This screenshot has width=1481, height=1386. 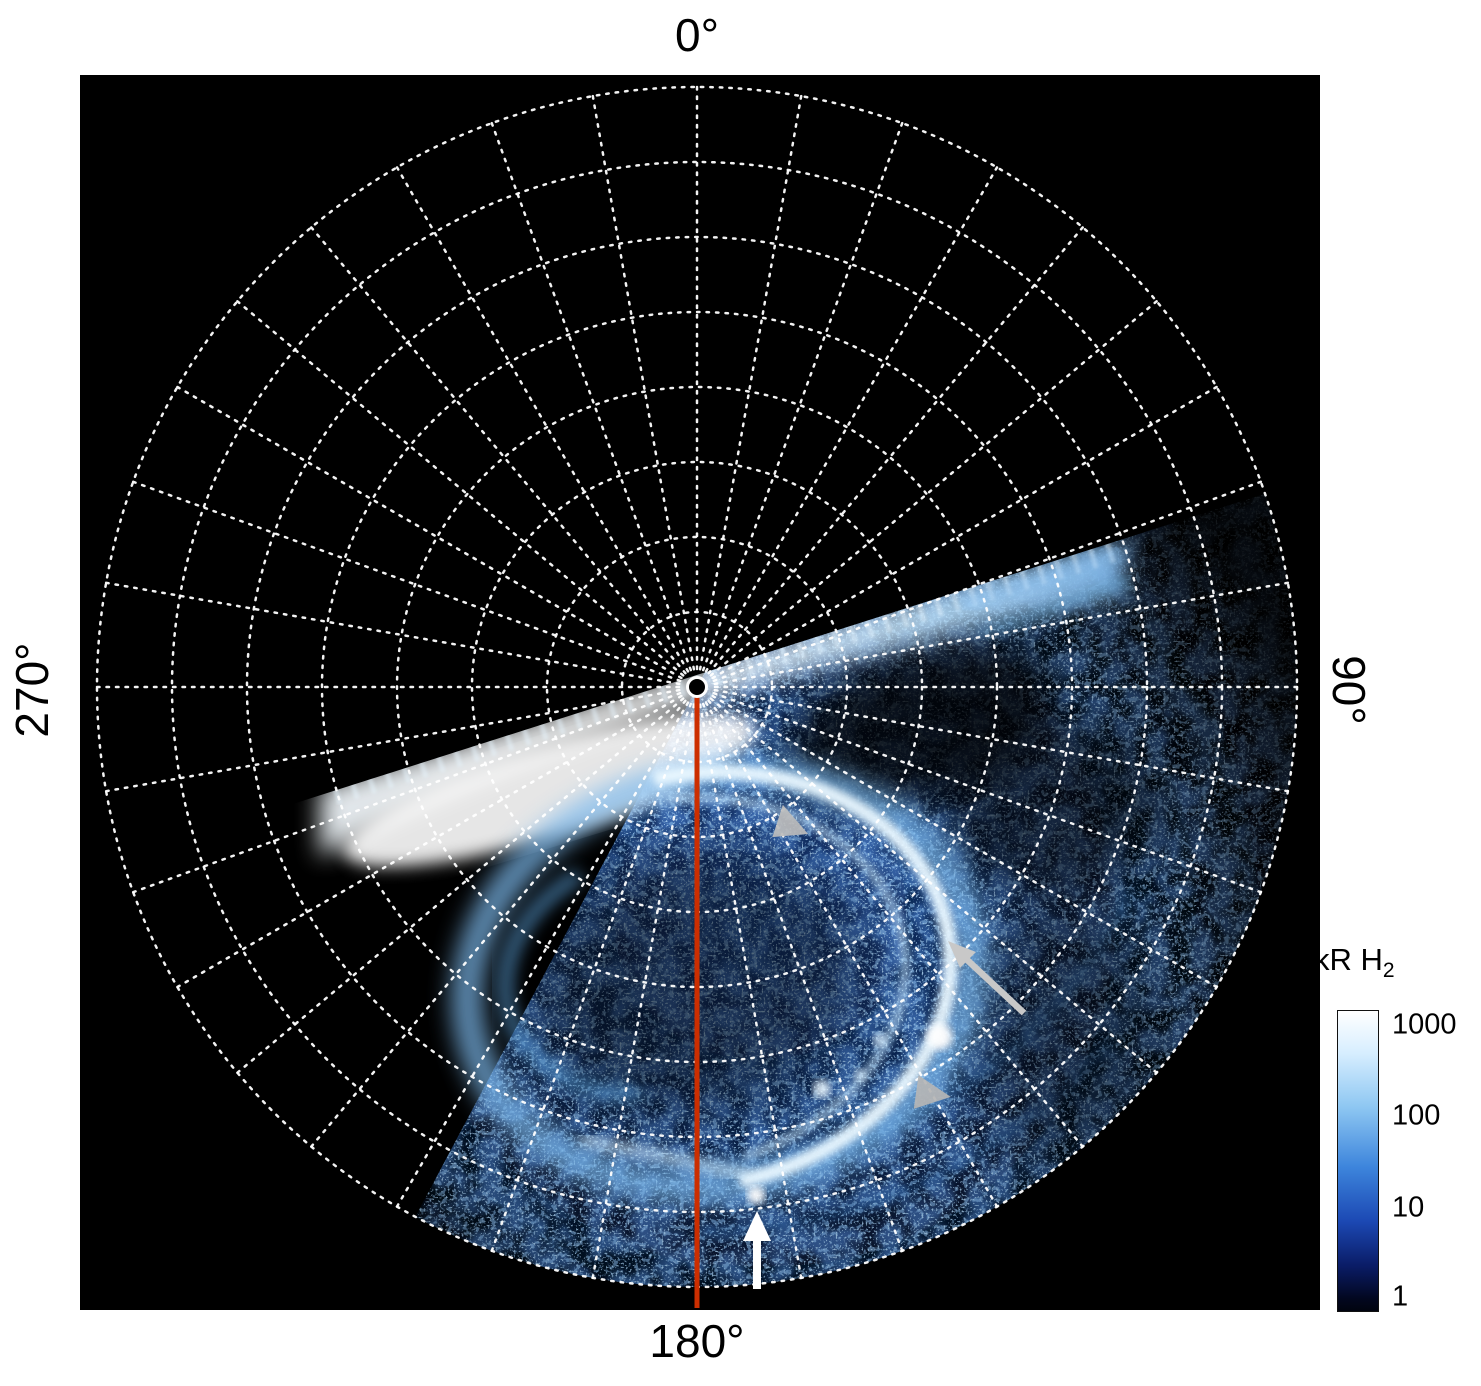 I want to click on colorbar-ticks: 1000 100 10 1, so click(x=1434, y=1161).